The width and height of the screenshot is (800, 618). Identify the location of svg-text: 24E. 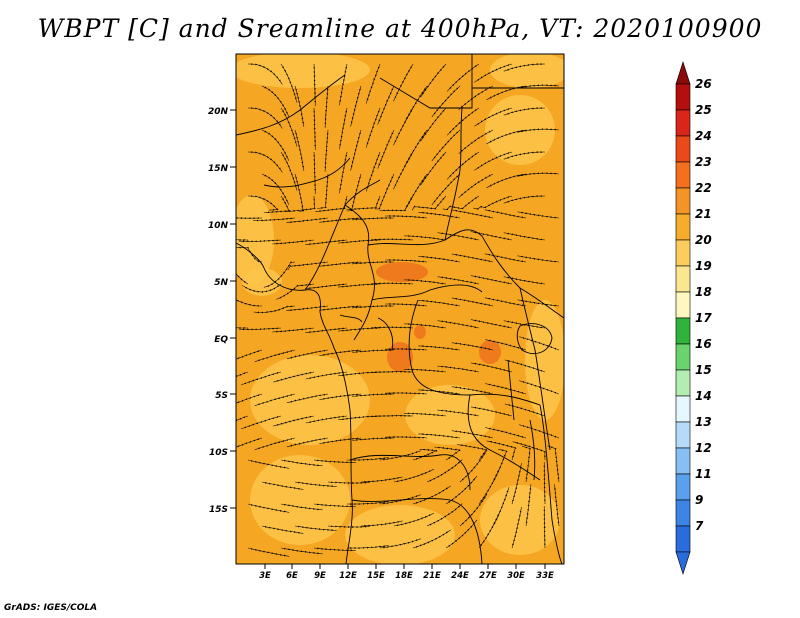
(460, 576).